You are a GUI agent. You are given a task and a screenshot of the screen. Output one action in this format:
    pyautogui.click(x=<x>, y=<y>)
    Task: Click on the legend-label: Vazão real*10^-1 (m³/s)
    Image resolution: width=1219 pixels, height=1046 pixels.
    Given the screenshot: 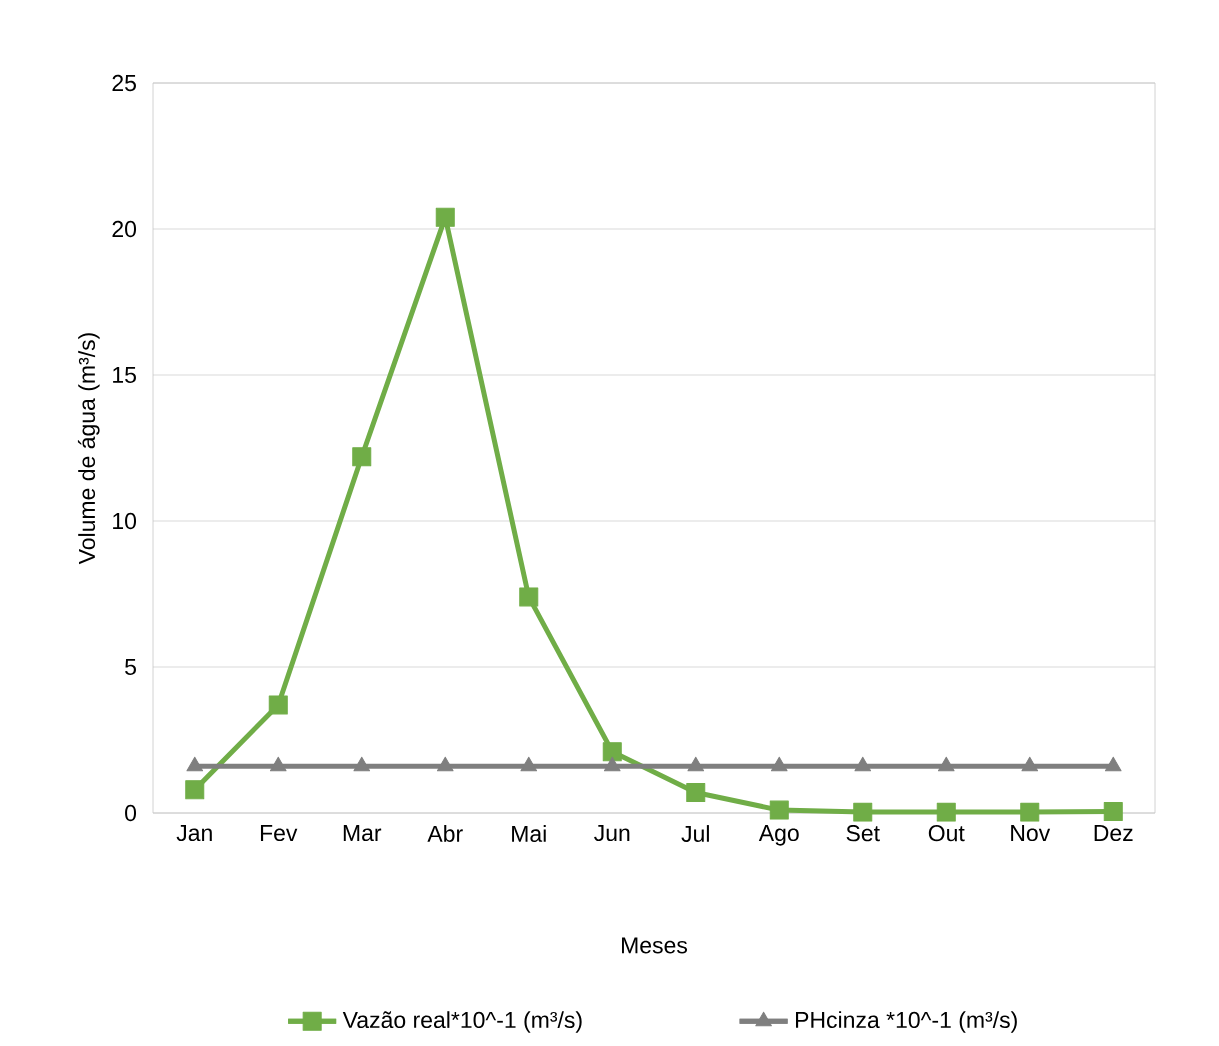 What is the action you would take?
    pyautogui.click(x=462, y=1022)
    